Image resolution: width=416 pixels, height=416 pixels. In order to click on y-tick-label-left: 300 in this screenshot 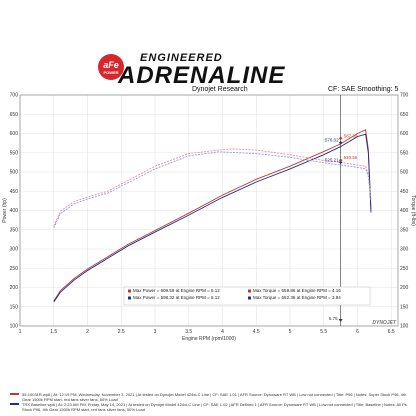, I will do `click(14, 250)`.